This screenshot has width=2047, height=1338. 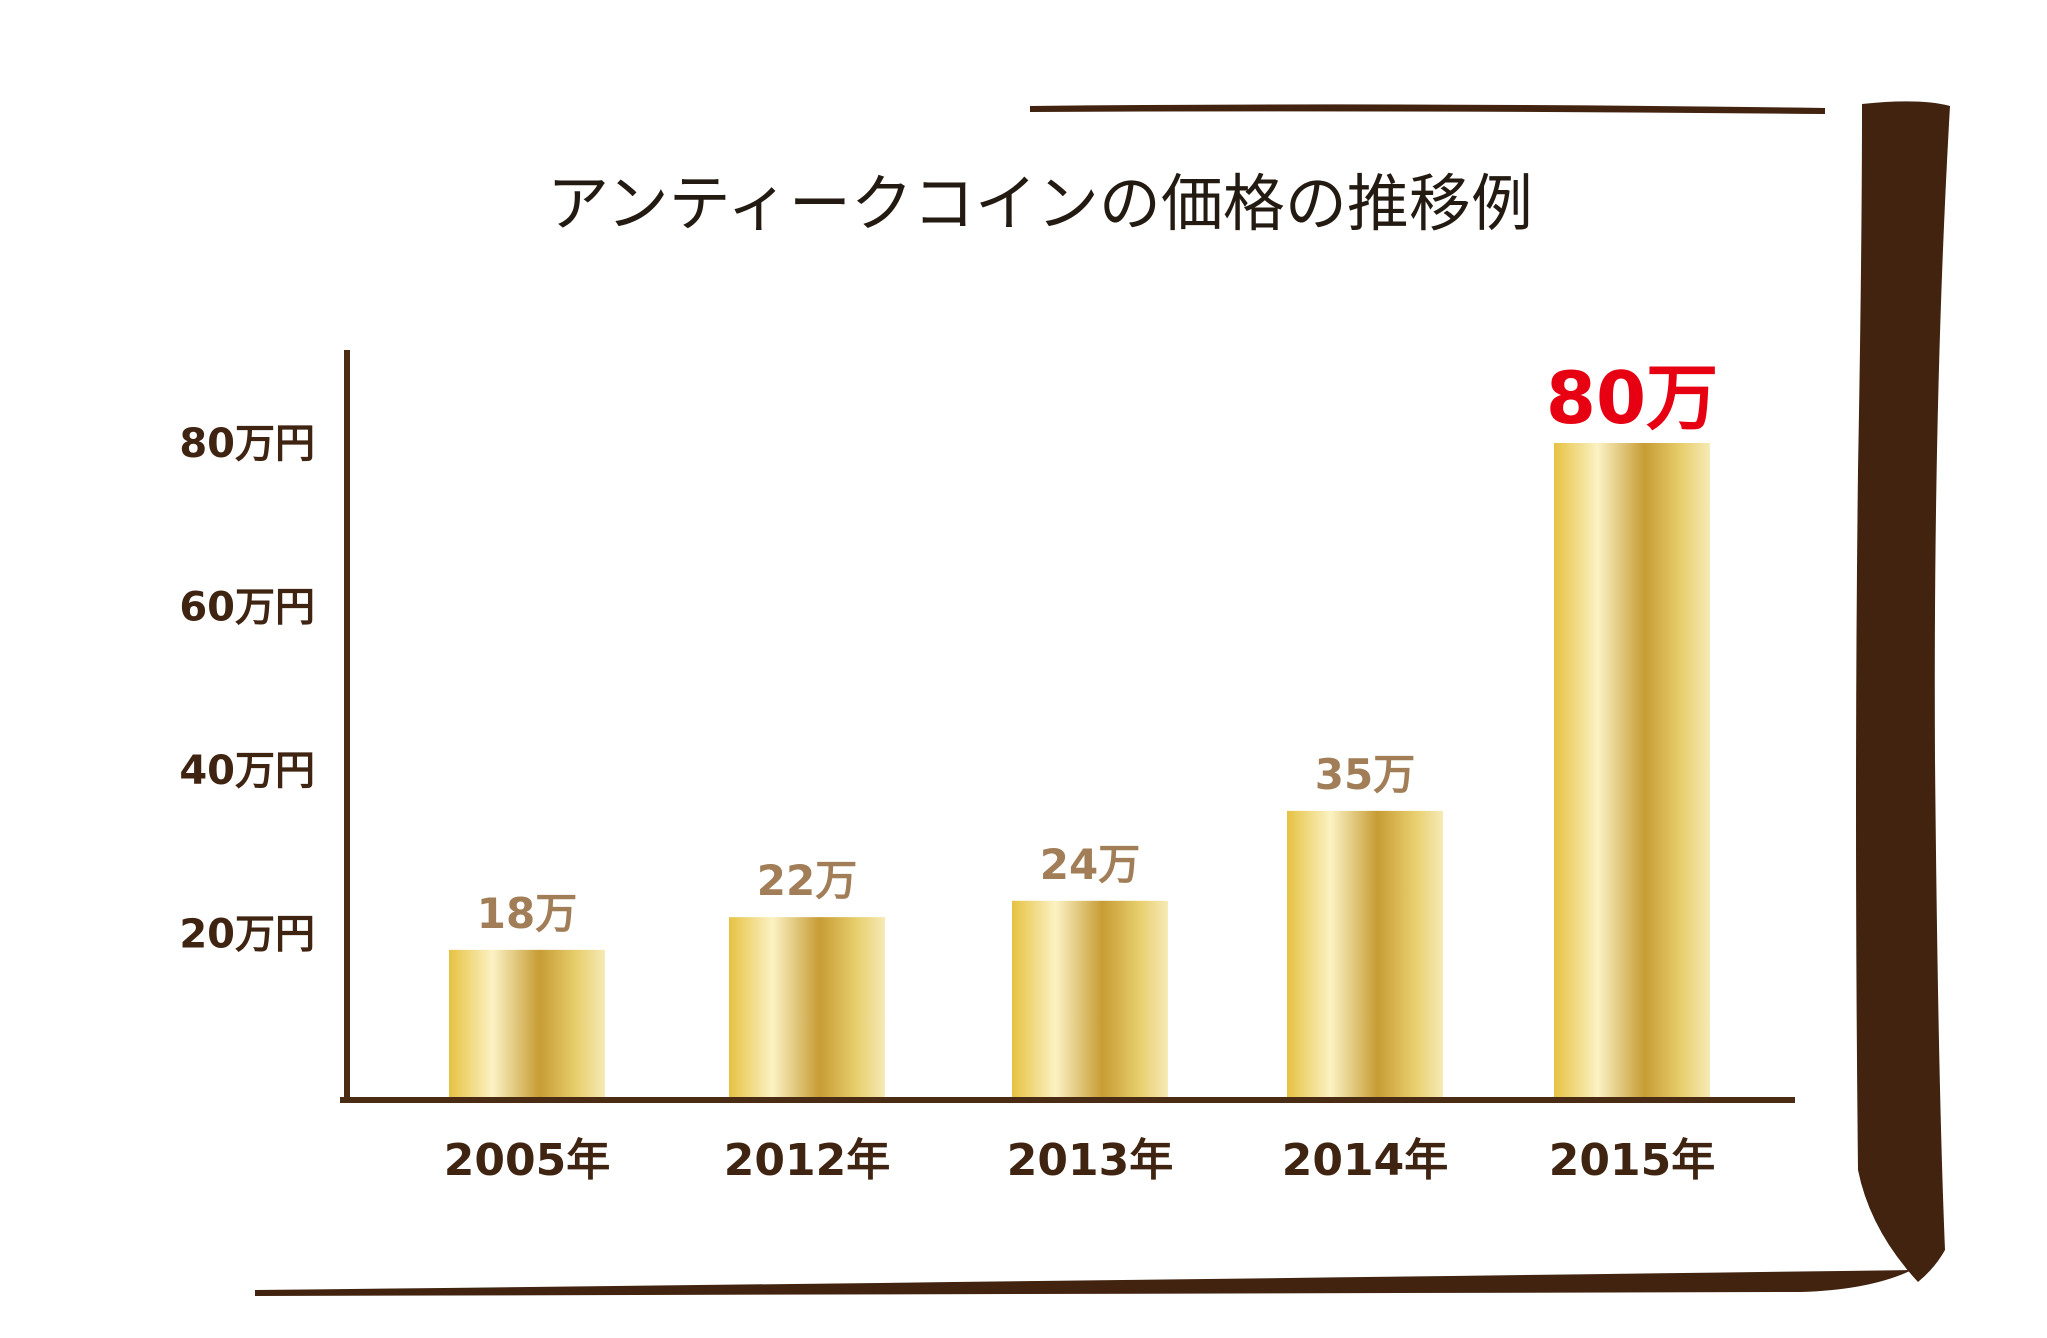 I want to click on data-label: 35万, so click(x=1365, y=774).